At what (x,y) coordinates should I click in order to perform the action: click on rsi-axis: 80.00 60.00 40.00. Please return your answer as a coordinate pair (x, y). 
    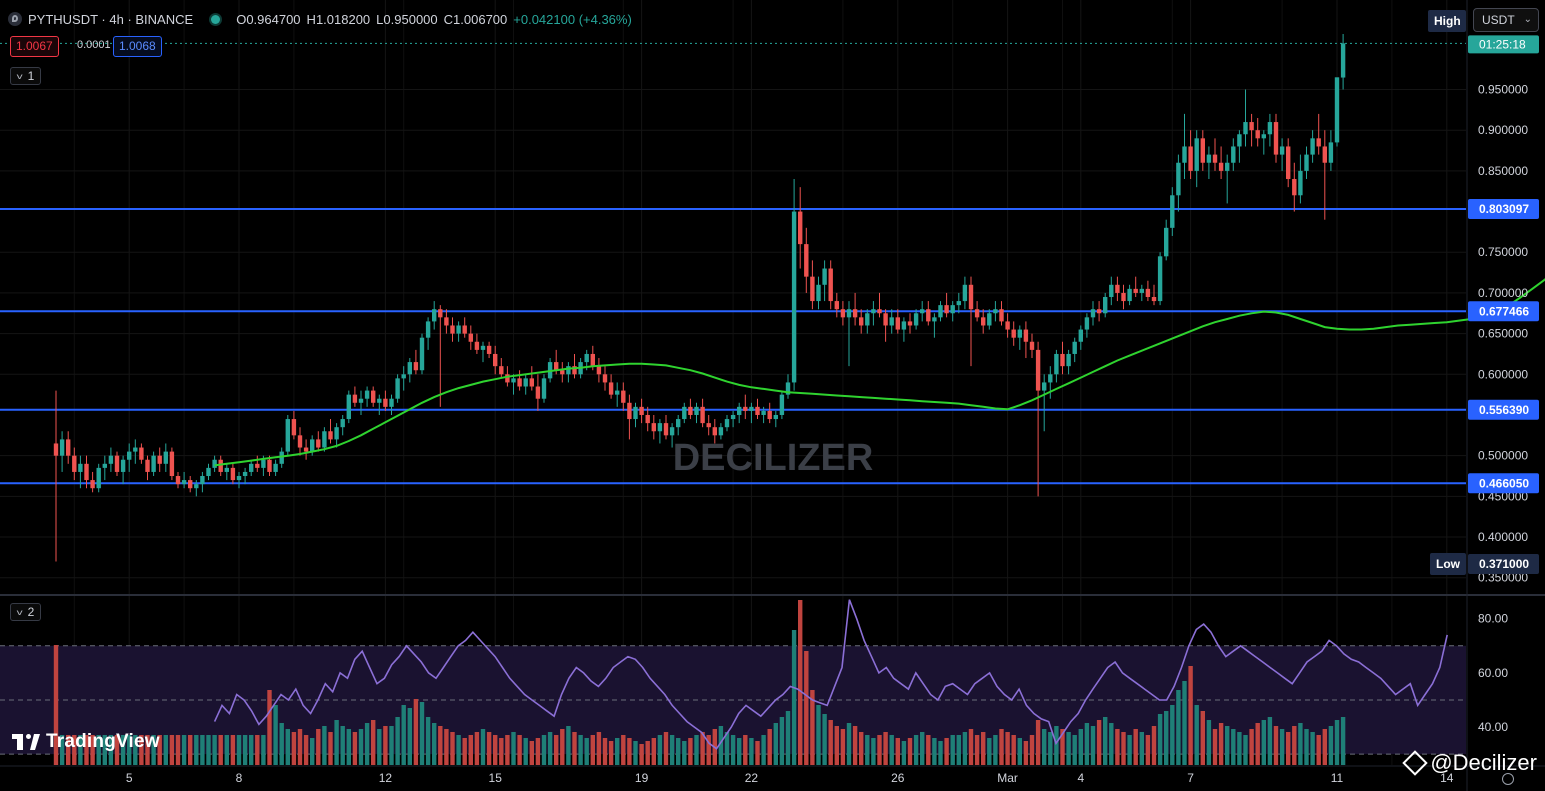
    Looking at the image, I should click on (1493, 673).